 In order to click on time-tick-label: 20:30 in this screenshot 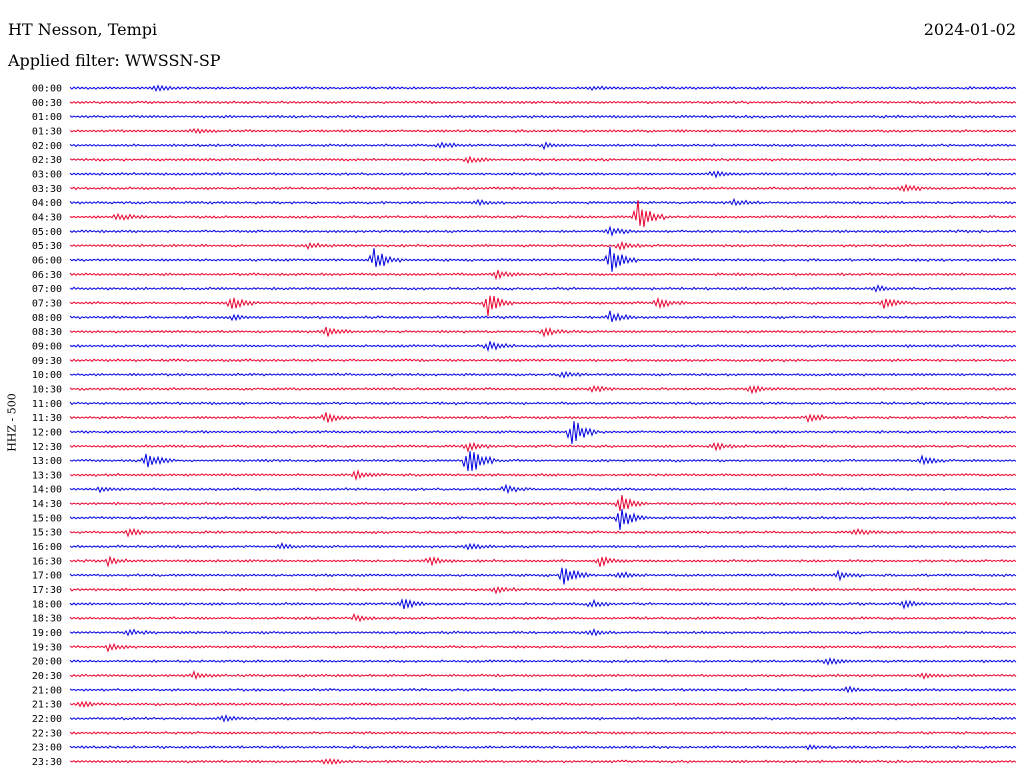, I will do `click(47, 676)`.